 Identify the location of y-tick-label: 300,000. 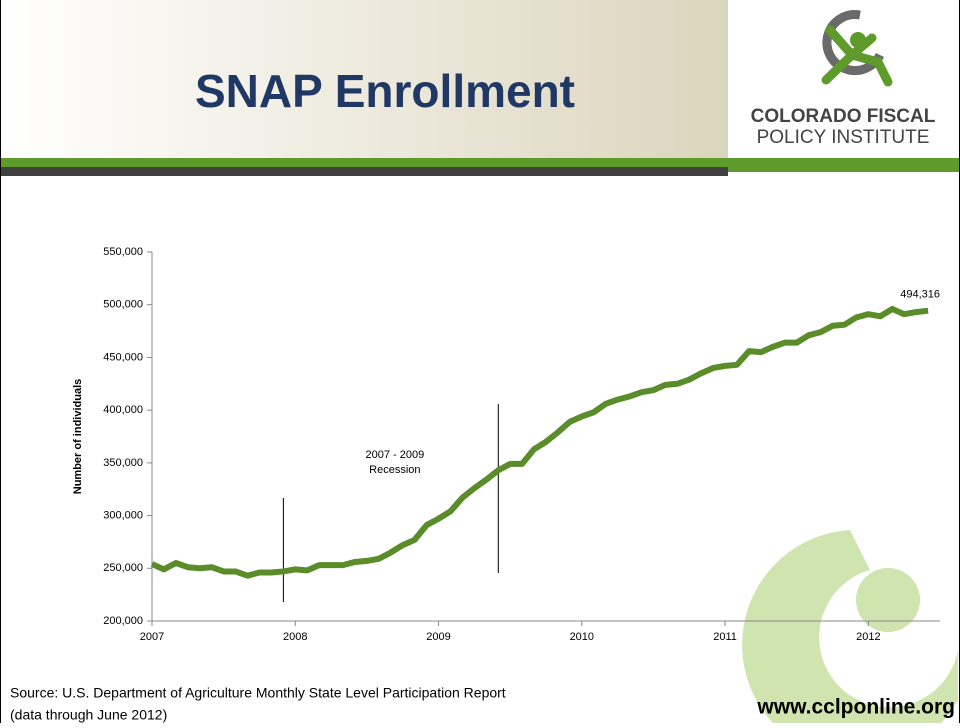
(123, 515).